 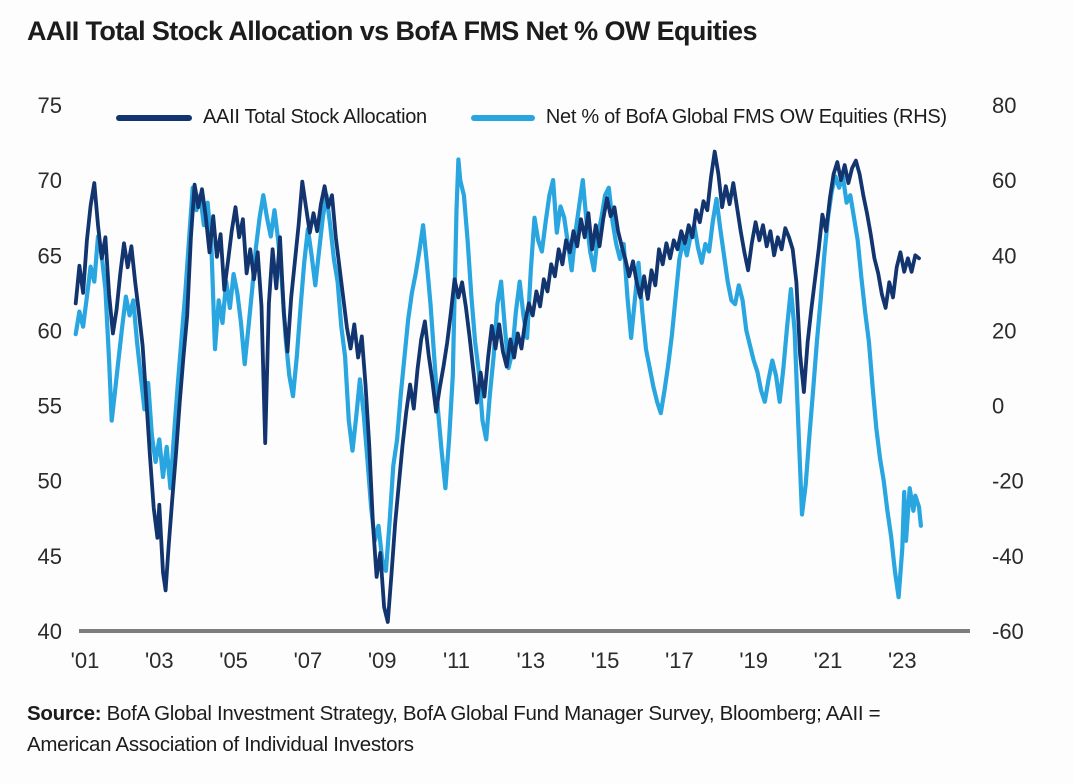 I want to click on y-axis-tick-right: -40, so click(x=1008, y=556).